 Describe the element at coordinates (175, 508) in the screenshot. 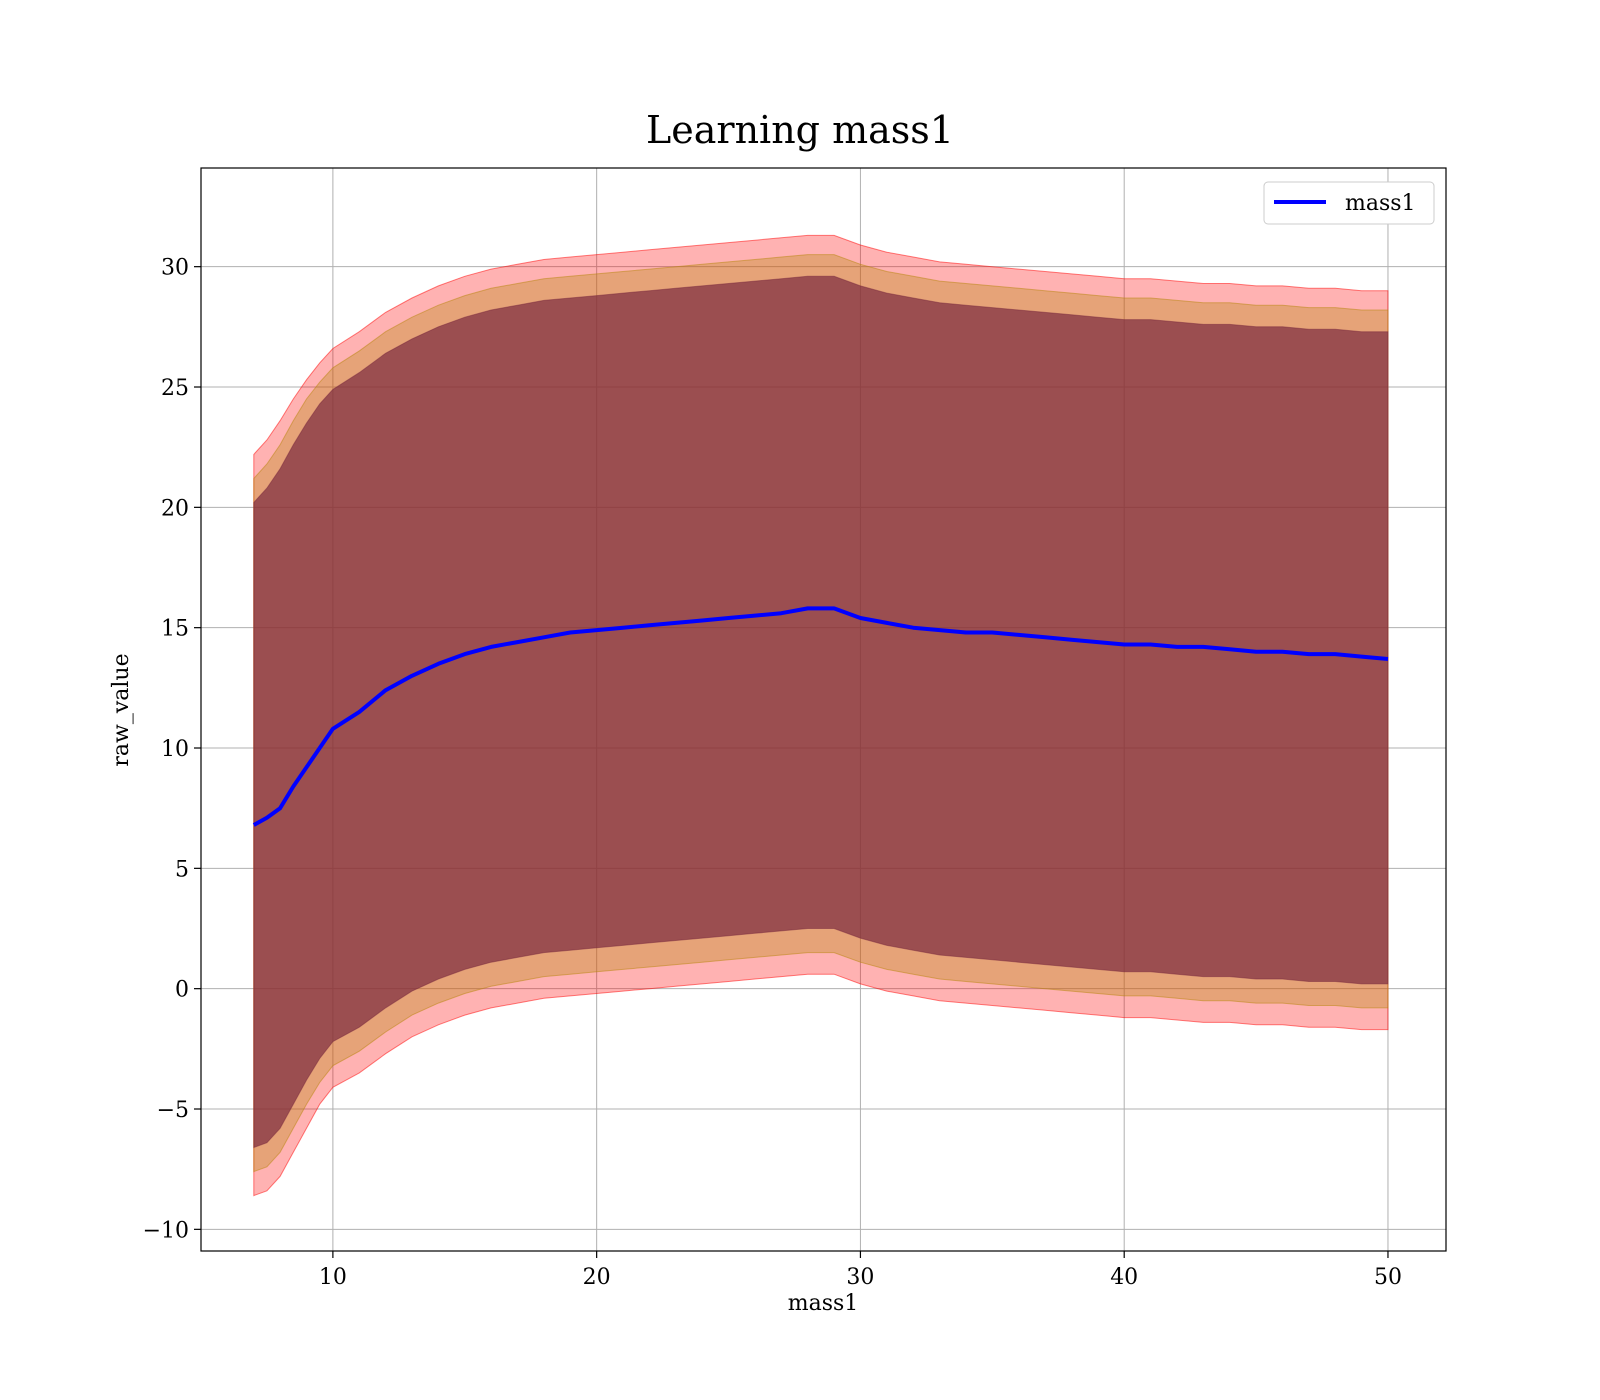

I see `y-tick-label: 20` at that location.